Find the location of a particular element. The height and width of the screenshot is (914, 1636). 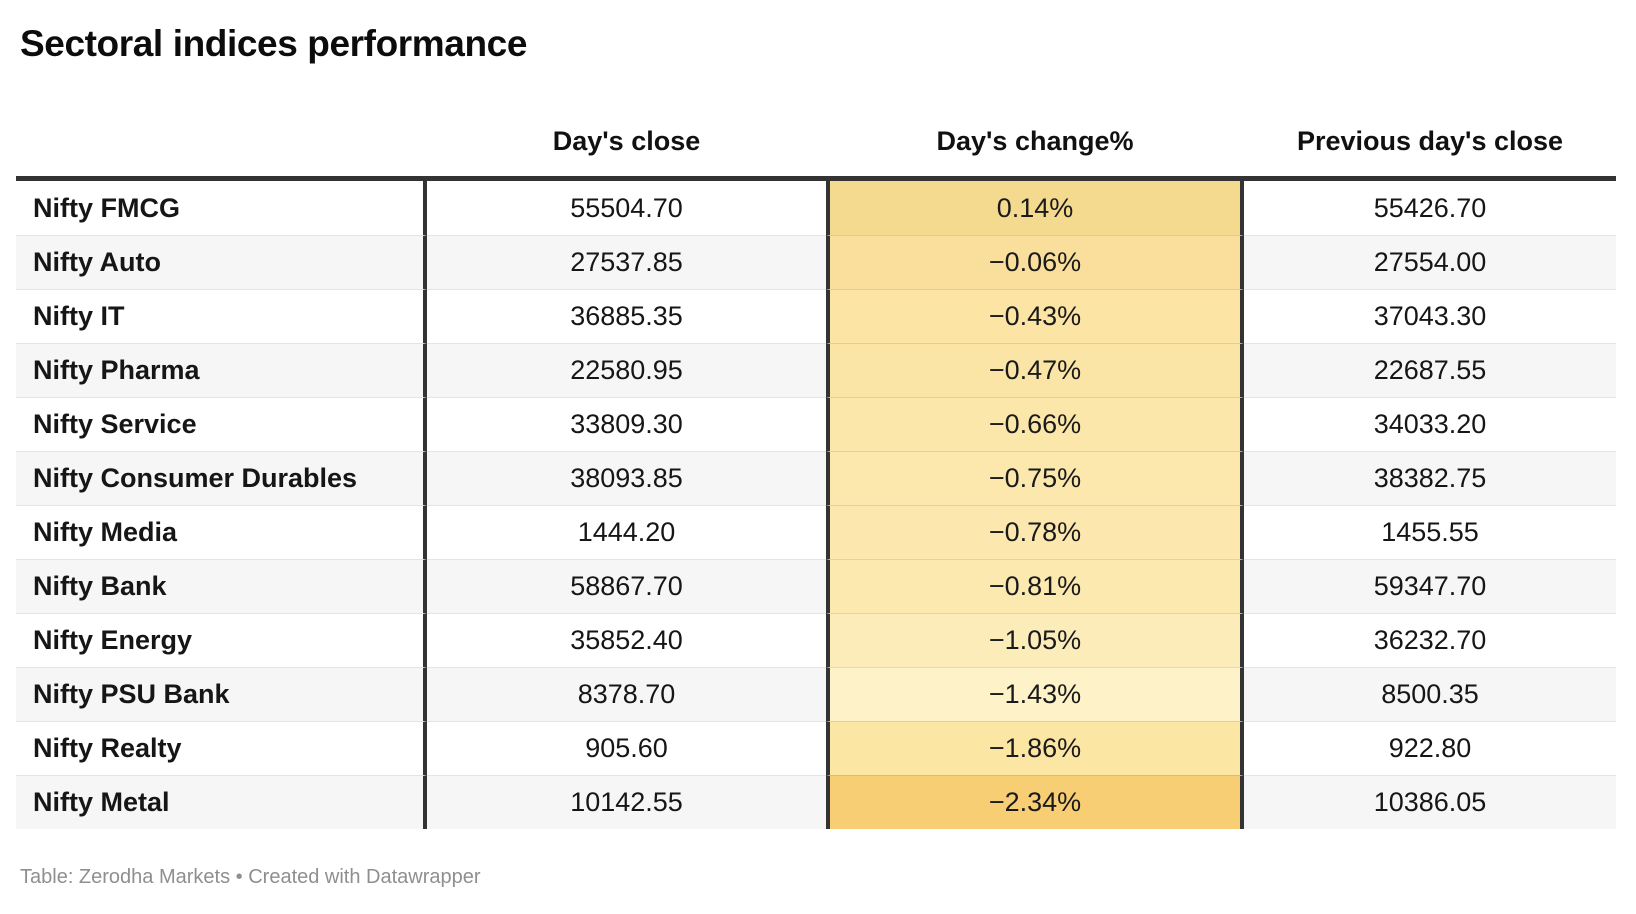

column-header-days-change: Day's change% is located at coordinates (1035, 140).